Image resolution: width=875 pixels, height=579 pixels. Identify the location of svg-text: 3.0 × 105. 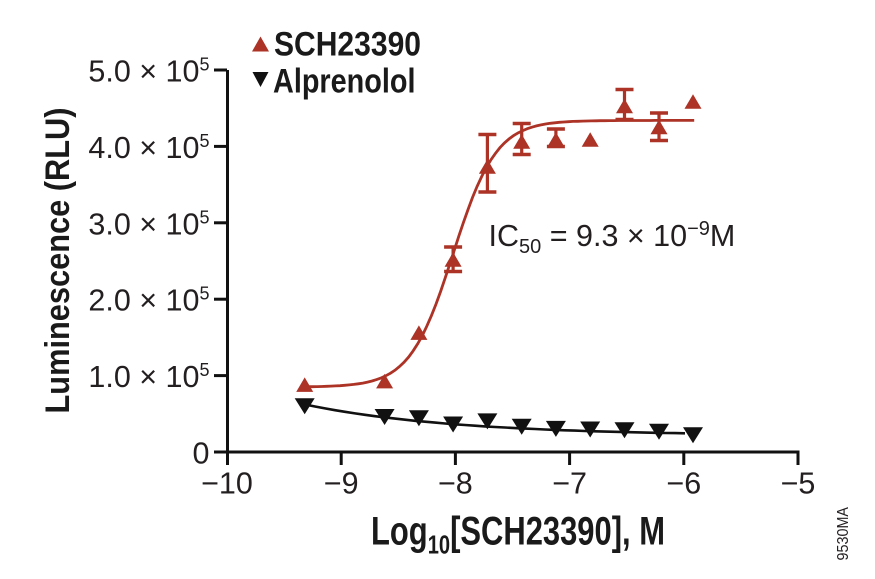
(148, 224).